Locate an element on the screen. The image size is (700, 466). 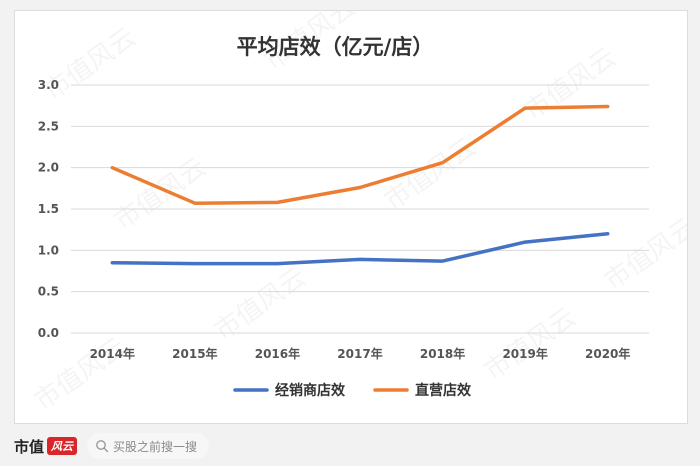
brand-logo: 市值 风云 is located at coordinates (46, 446).